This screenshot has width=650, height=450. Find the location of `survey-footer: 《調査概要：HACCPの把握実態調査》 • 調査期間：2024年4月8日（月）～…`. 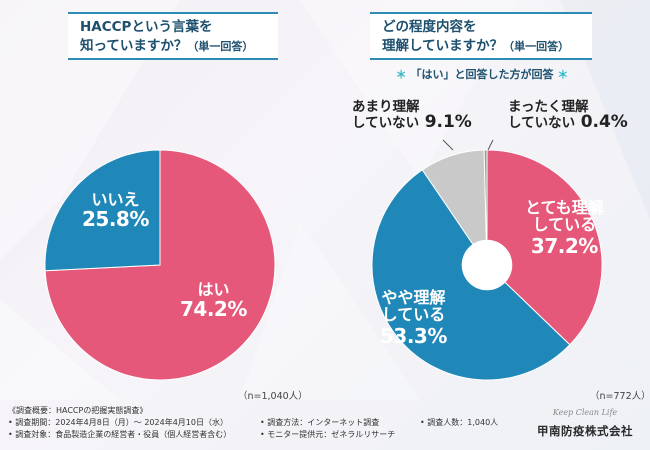

survey-footer: 《調査概要：HACCPの把握実態調査》 • 調査期間：2024年4月8日（月）～… is located at coordinates (325, 426).